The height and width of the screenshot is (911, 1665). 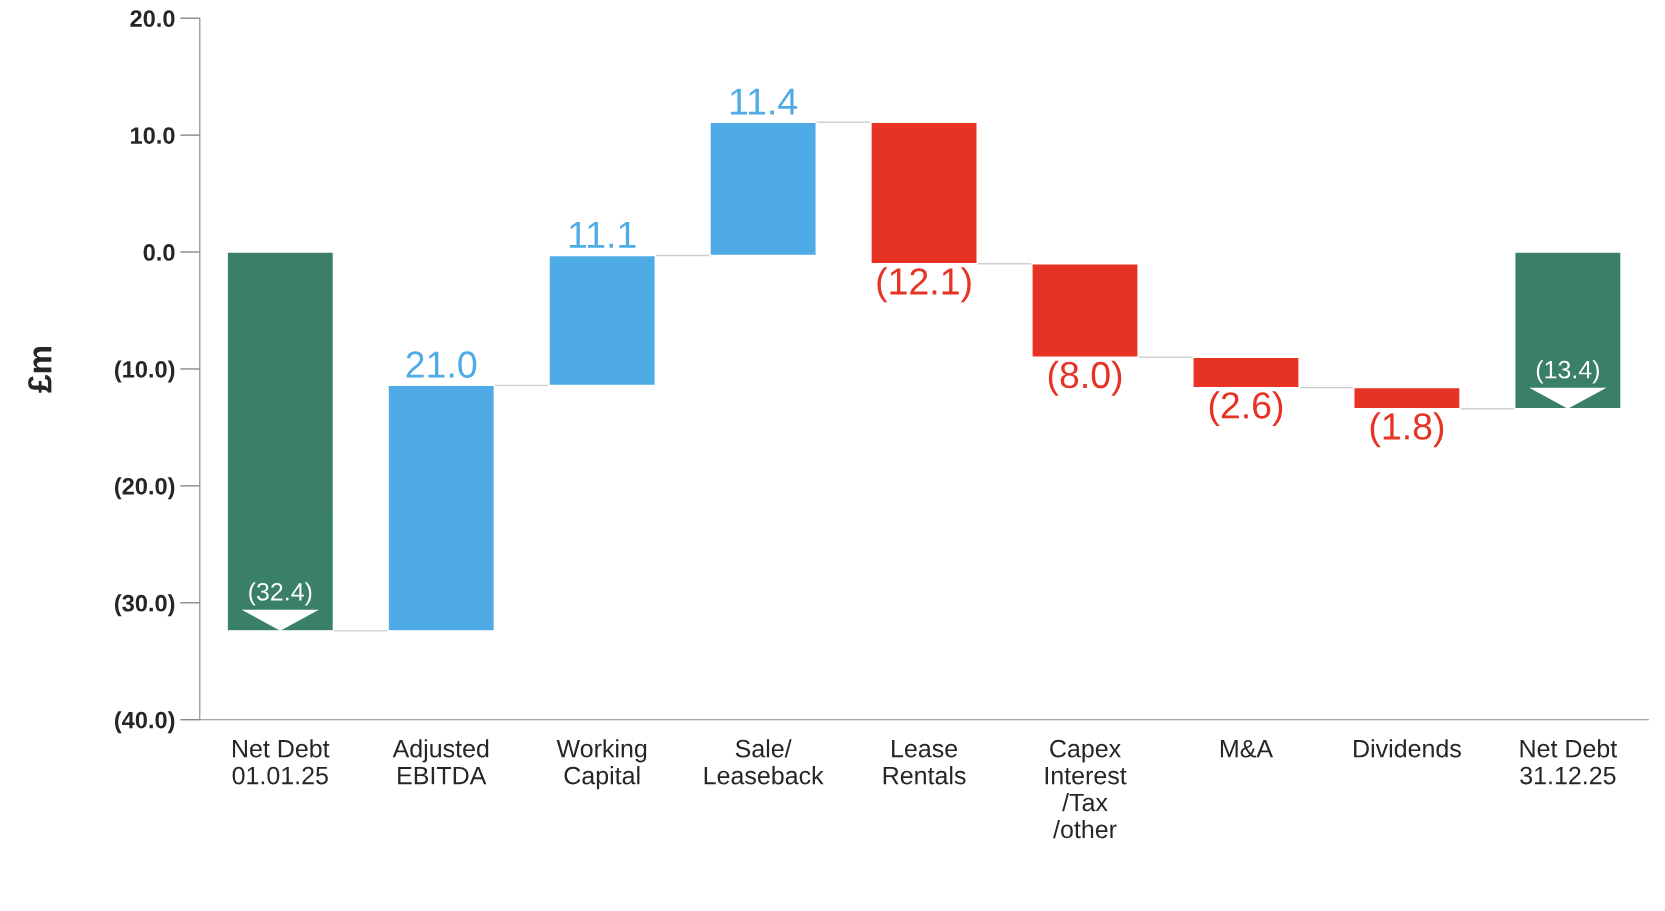 What do you see at coordinates (281, 762) in the screenshot?
I see `x-tick-label: Net Debt 01.01.25` at bounding box center [281, 762].